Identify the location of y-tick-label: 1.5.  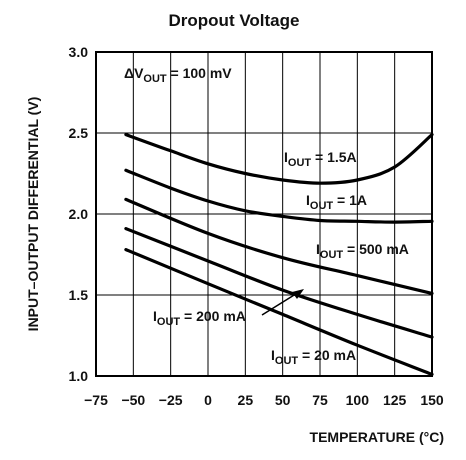
(79, 295).